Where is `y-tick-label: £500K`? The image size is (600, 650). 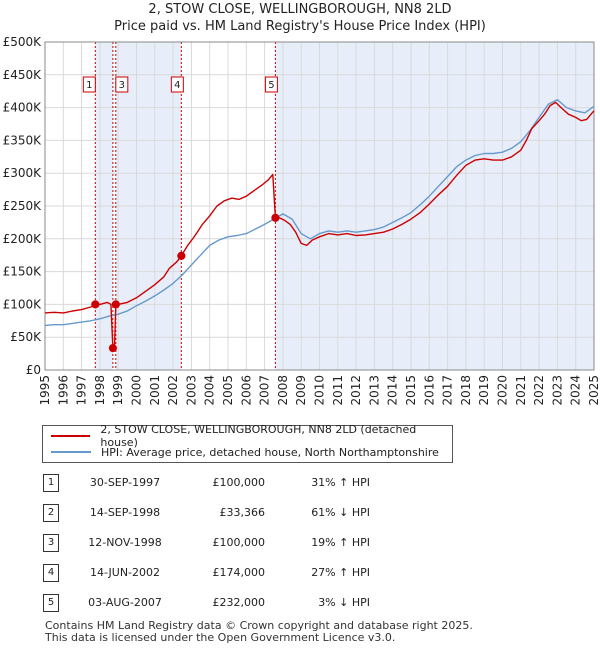 y-tick-label: £500K is located at coordinates (23, 42).